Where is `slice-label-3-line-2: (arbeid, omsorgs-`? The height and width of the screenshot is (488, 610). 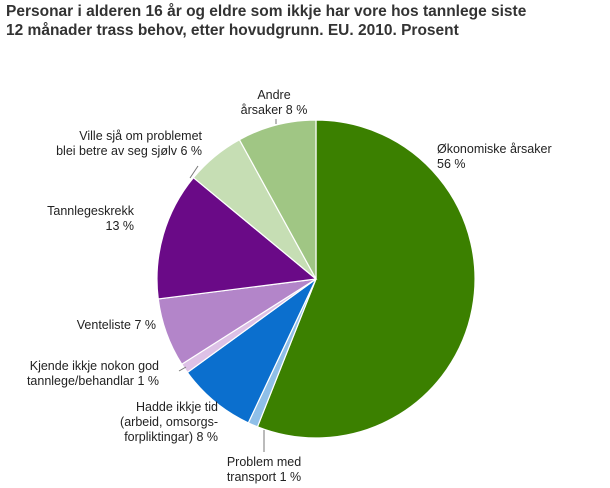
slice-label-3-line-2: (arbeid, omsorgs- is located at coordinates (169, 422).